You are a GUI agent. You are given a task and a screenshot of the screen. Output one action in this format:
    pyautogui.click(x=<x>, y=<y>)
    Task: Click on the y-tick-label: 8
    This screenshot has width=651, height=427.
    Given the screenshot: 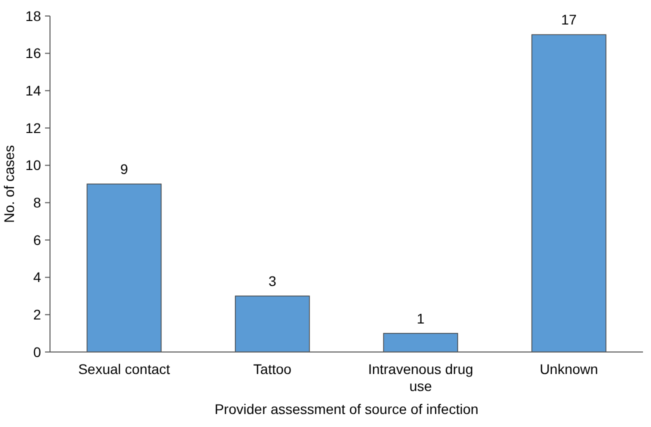 What is the action you would take?
    pyautogui.click(x=37, y=202)
    